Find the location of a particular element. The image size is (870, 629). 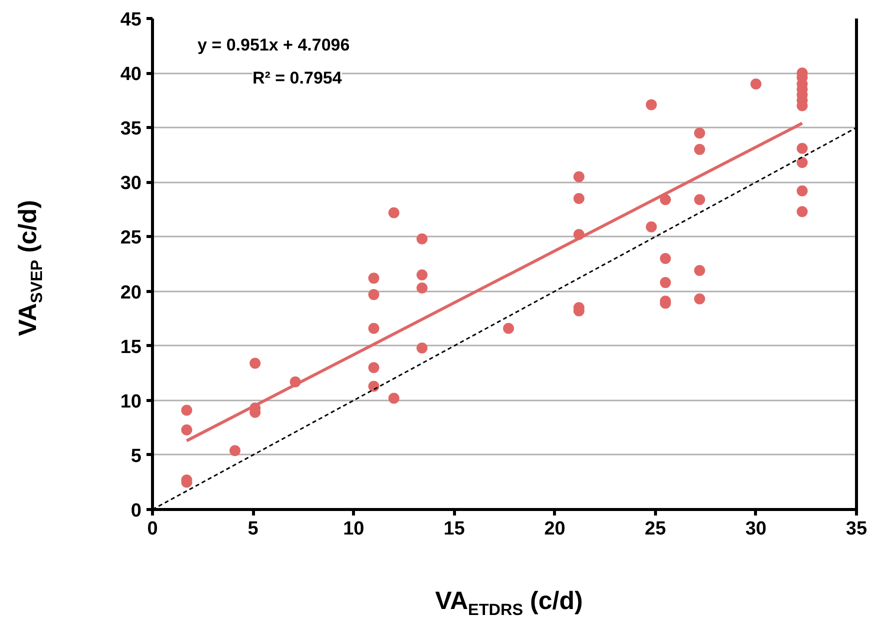

x-tick-label: 35 is located at coordinates (857, 529).